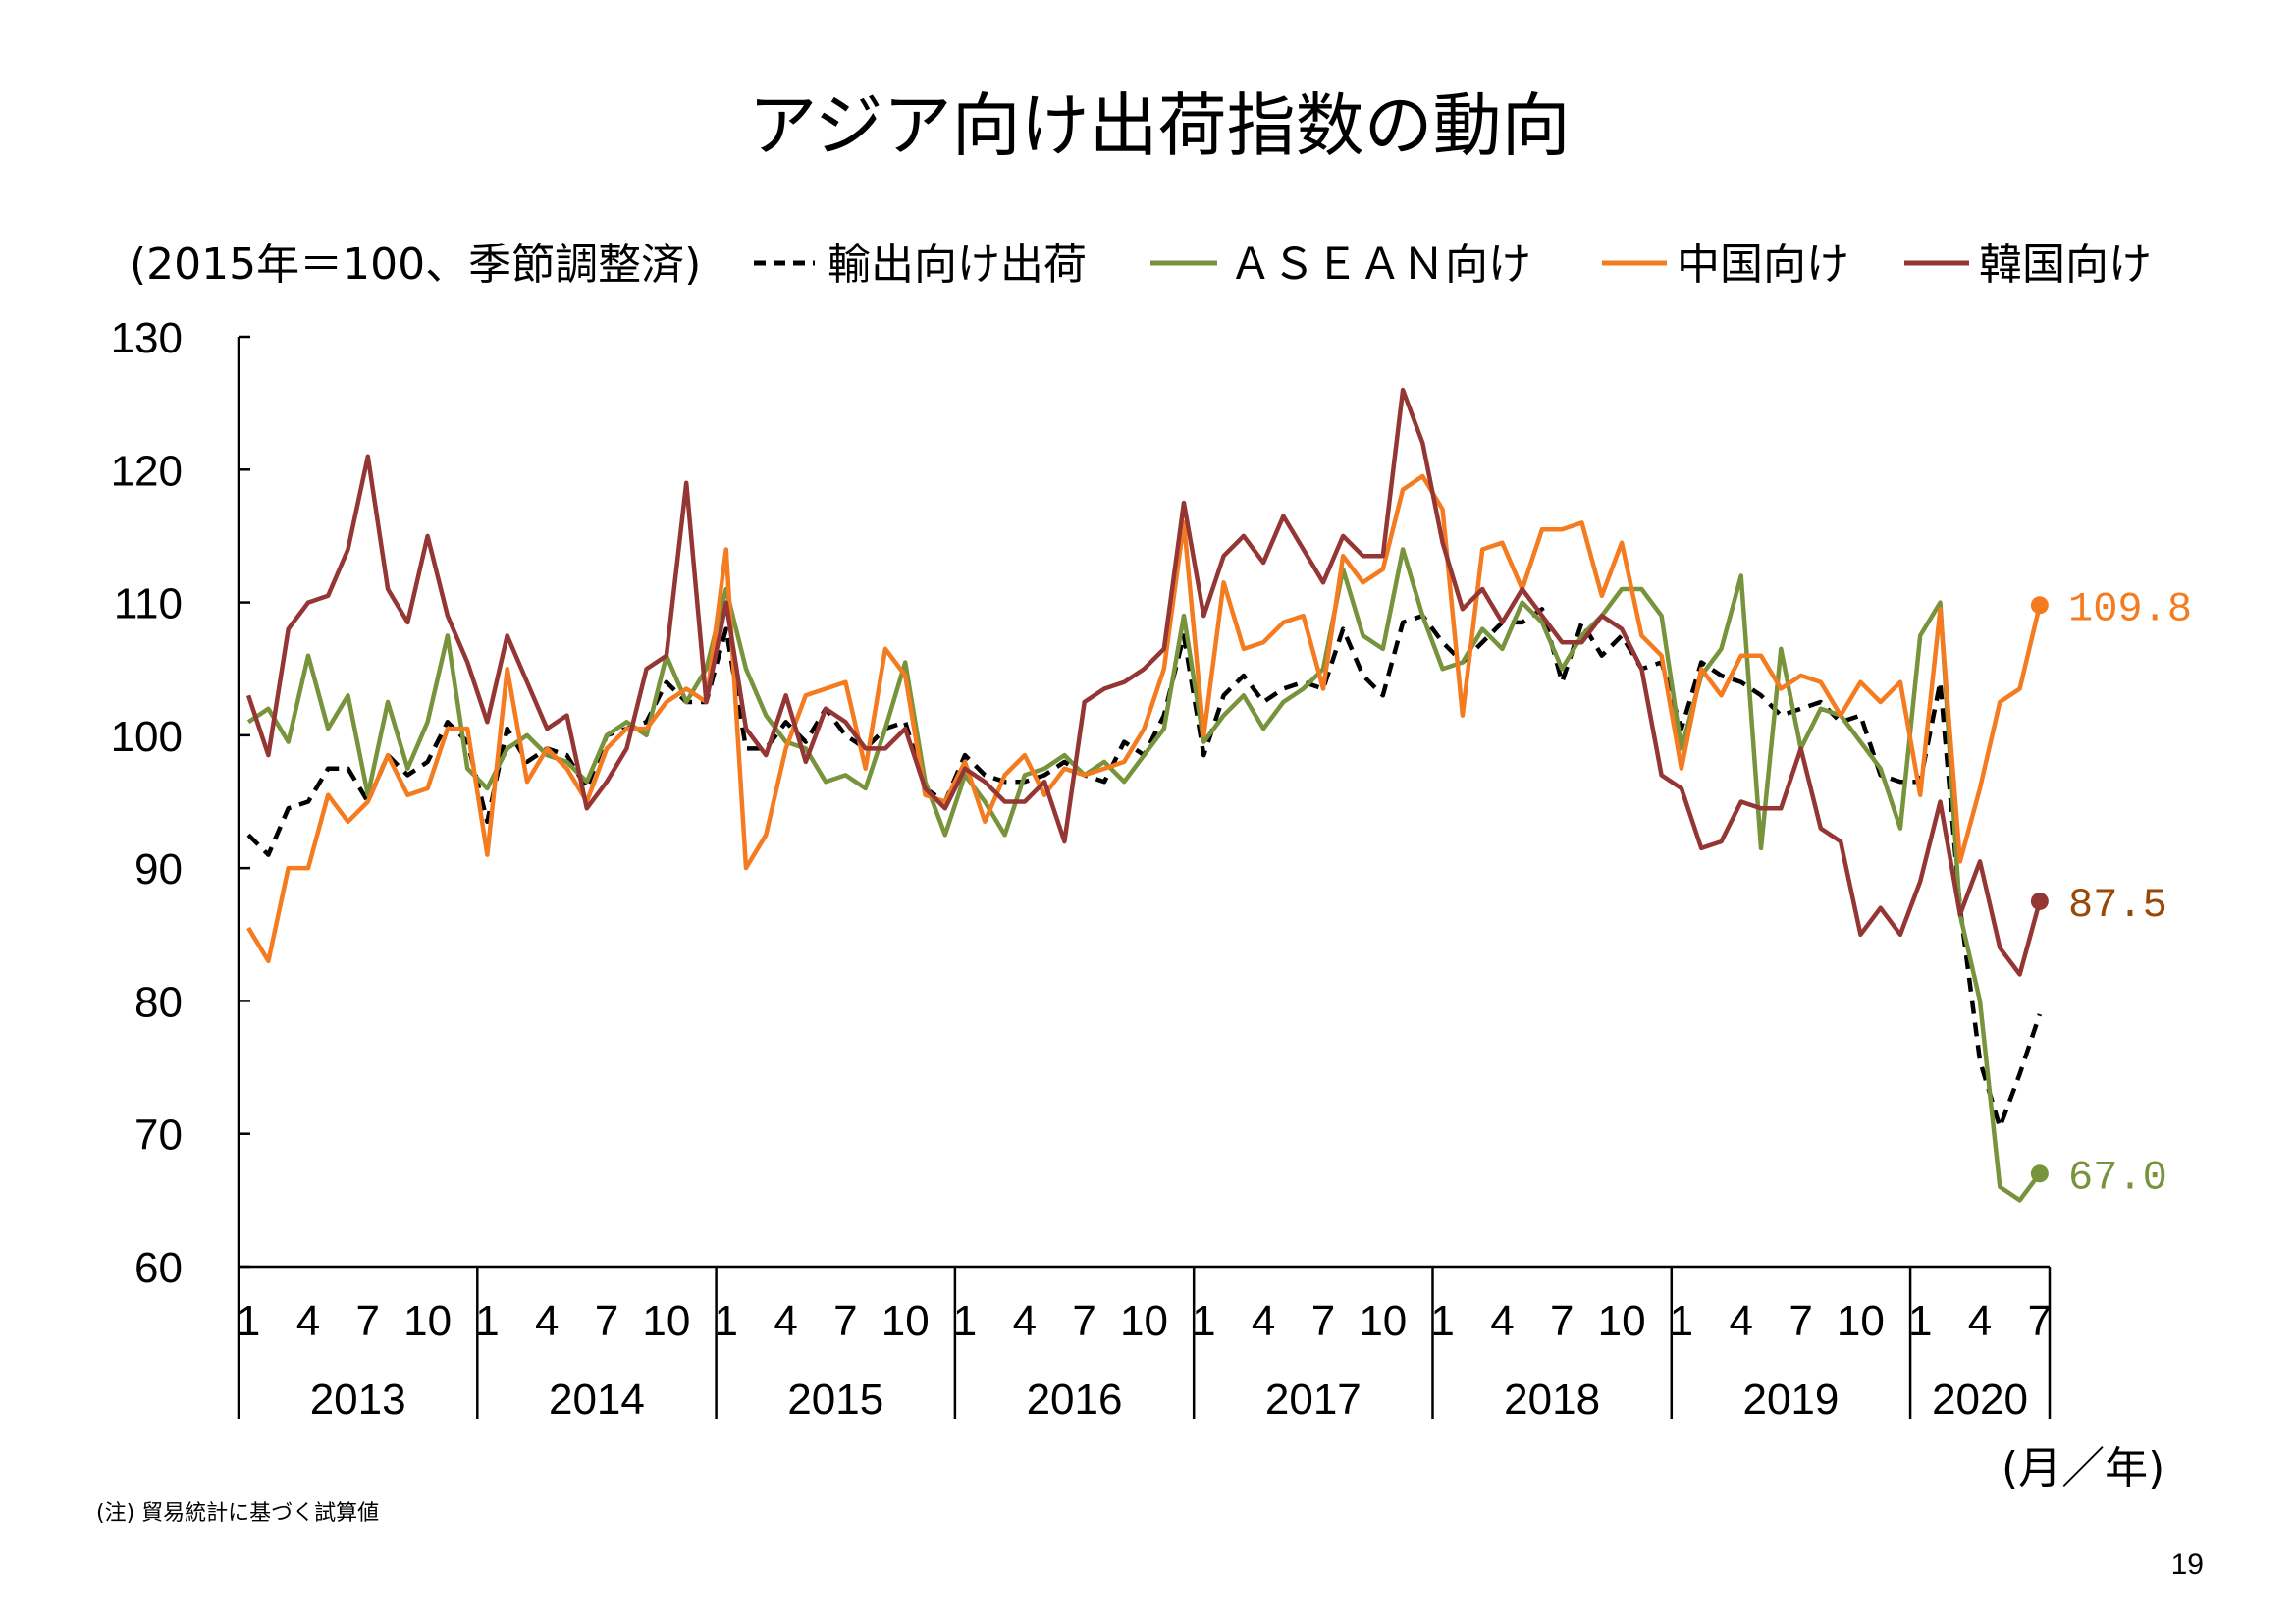 This screenshot has width=2296, height=1624. I want to click on x-tick-label-month: 10, so click(1383, 1321).